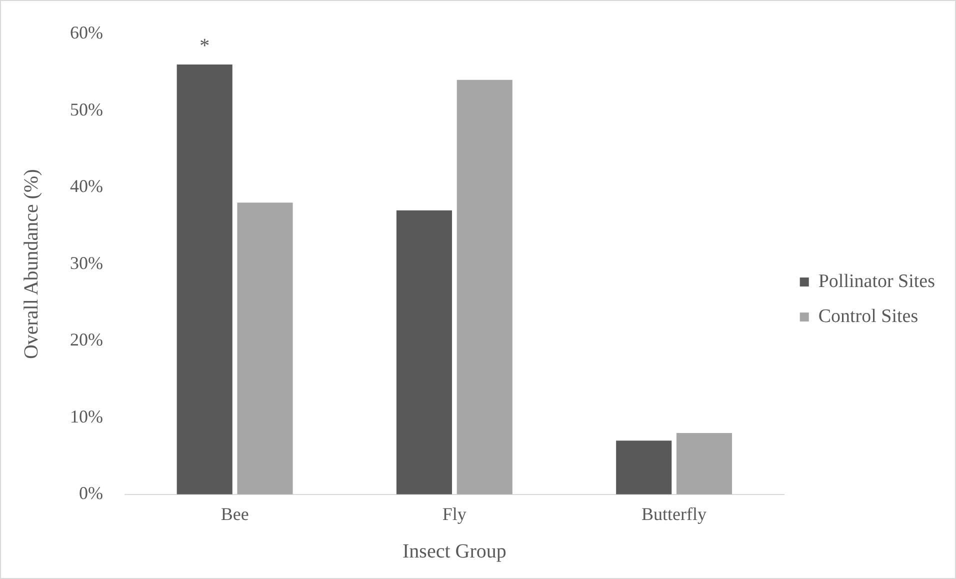 This screenshot has width=956, height=579. Describe the element at coordinates (31, 264) in the screenshot. I see `y-axis-title: Overall Abundance (%)` at that location.